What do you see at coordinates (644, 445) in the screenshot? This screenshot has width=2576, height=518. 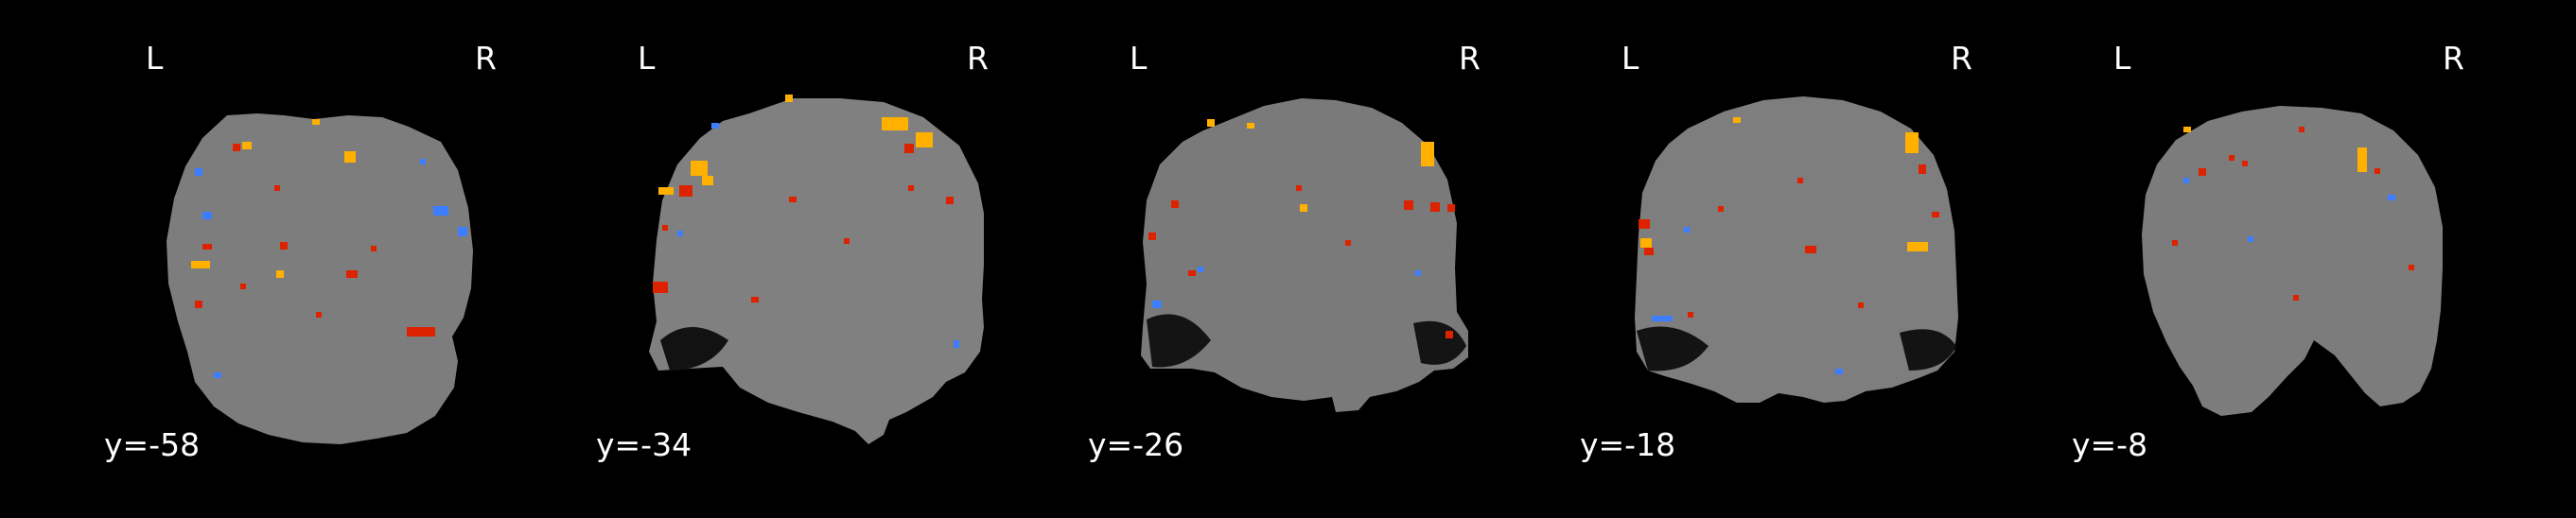 I see `slice-coordinate-label: y=-34` at bounding box center [644, 445].